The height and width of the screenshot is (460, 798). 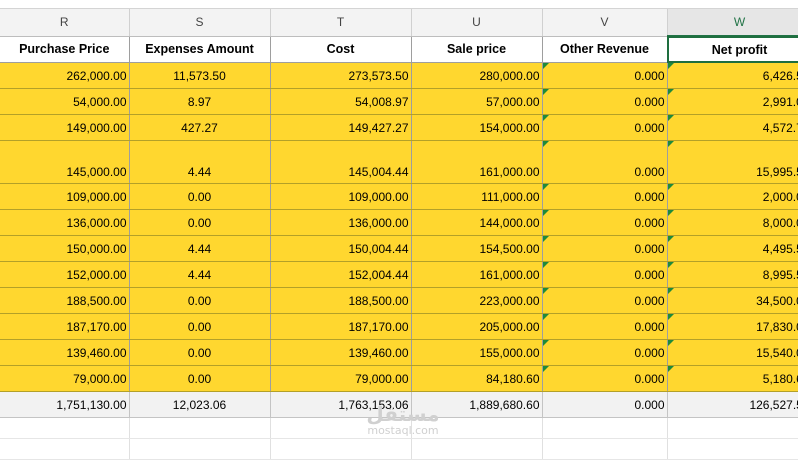 I want to click on cell-sale-price: 144,000.00, so click(x=477, y=222).